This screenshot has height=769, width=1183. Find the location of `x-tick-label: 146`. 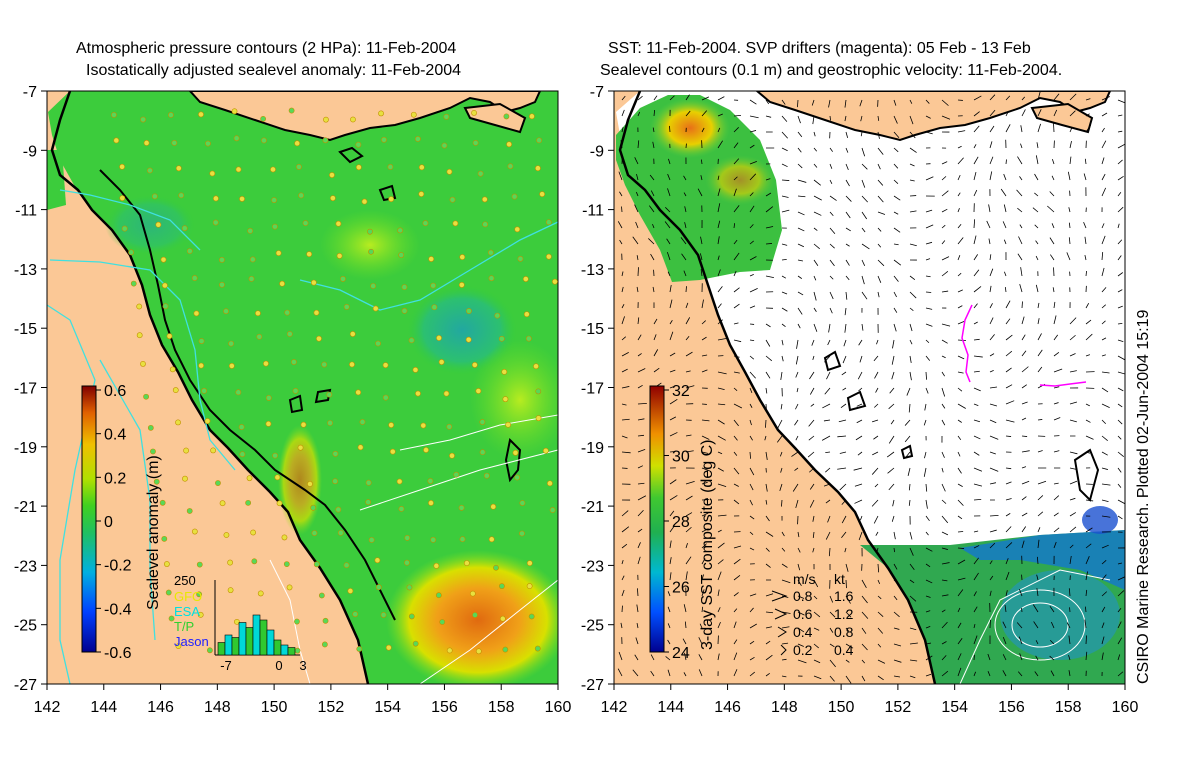

x-tick-label: 146 is located at coordinates (727, 707).